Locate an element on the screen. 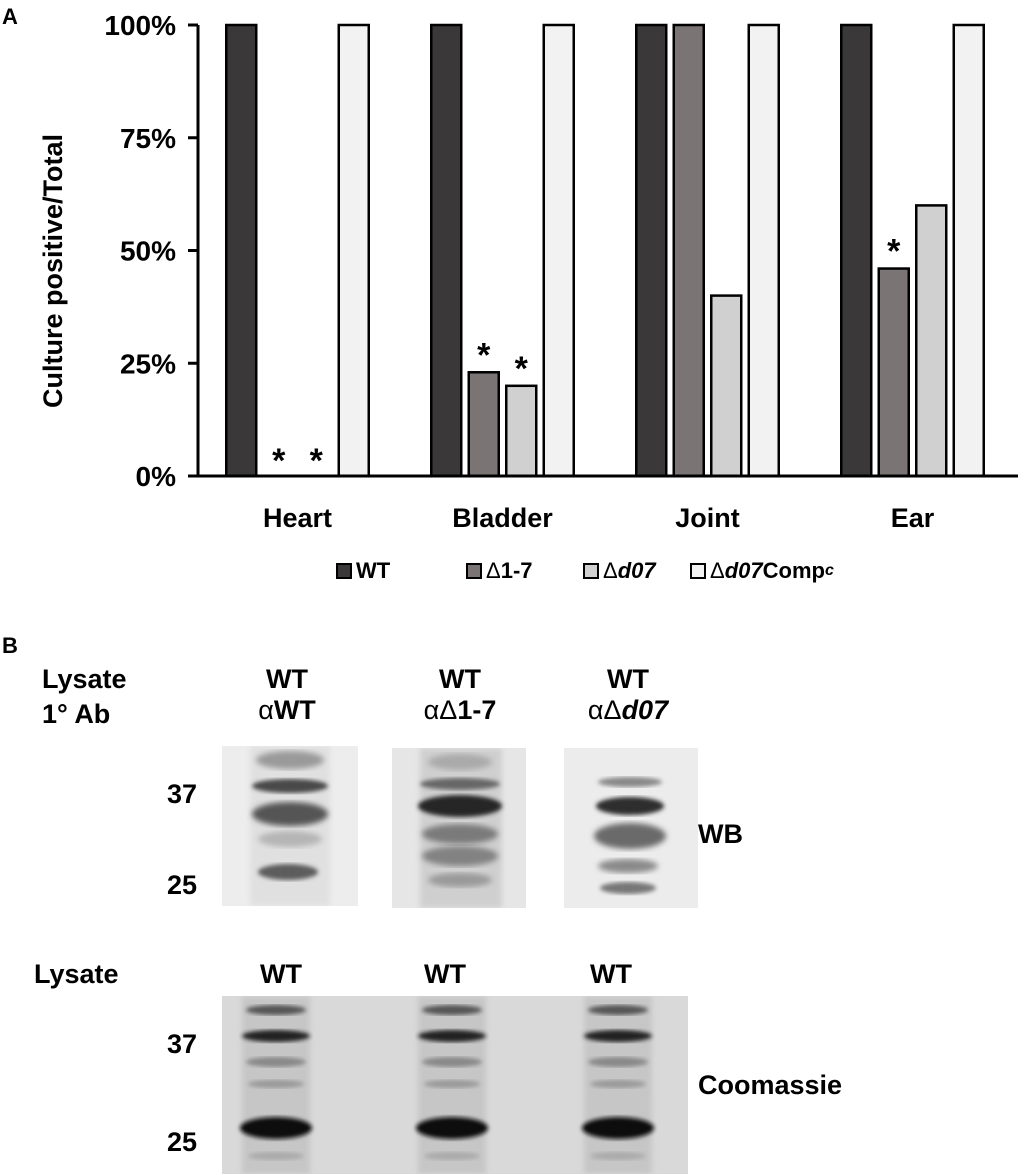 The image size is (1031, 1175). x-tick-label-joint: Joint is located at coordinates (707, 518).